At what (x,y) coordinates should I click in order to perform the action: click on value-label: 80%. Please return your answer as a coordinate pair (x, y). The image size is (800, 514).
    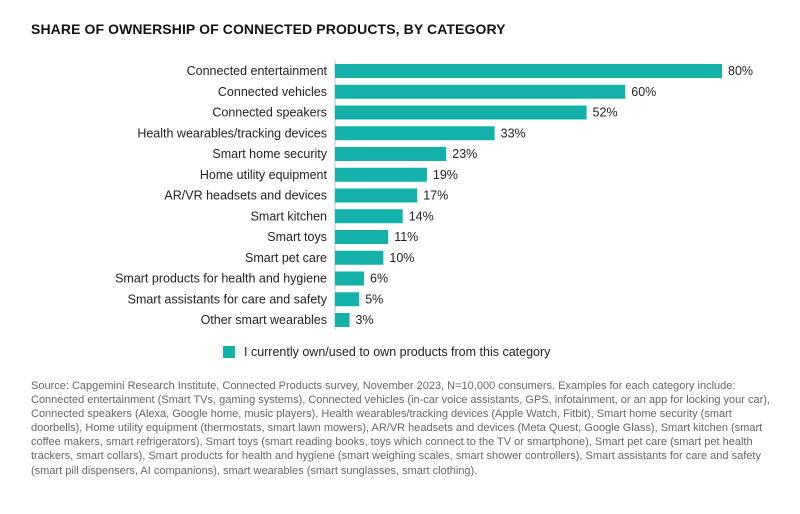
    Looking at the image, I should click on (740, 71).